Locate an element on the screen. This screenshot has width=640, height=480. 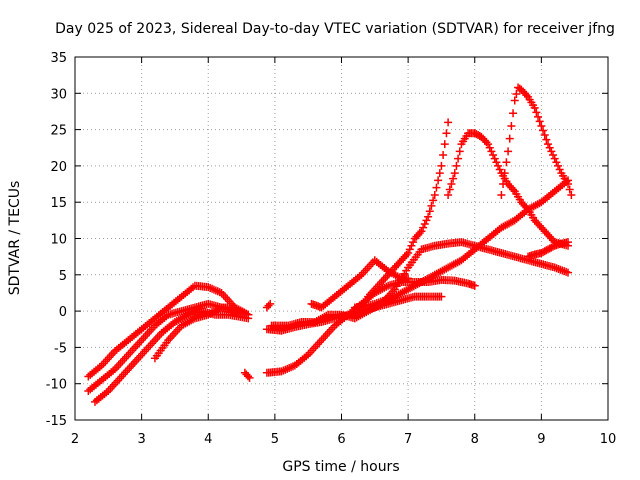
x-tick-label: 10 is located at coordinates (608, 439).